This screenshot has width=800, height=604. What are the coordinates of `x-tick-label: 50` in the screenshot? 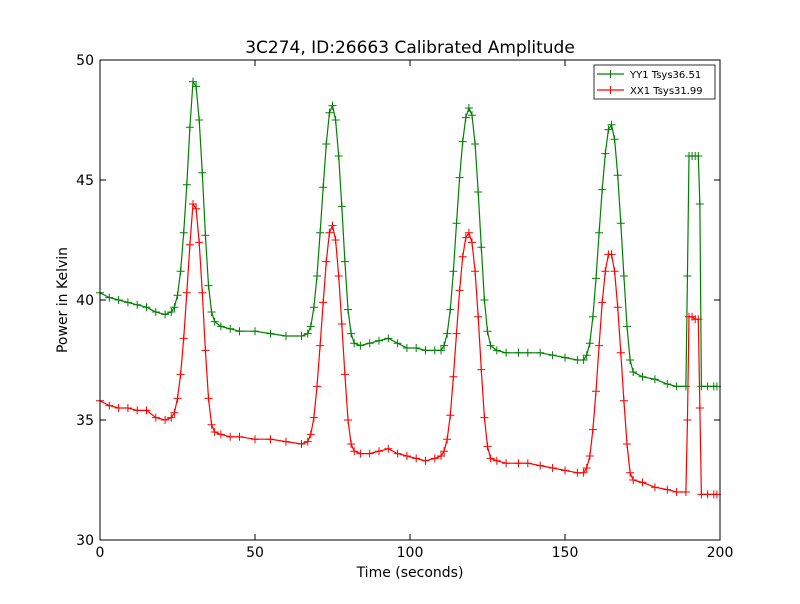 It's located at (255, 553).